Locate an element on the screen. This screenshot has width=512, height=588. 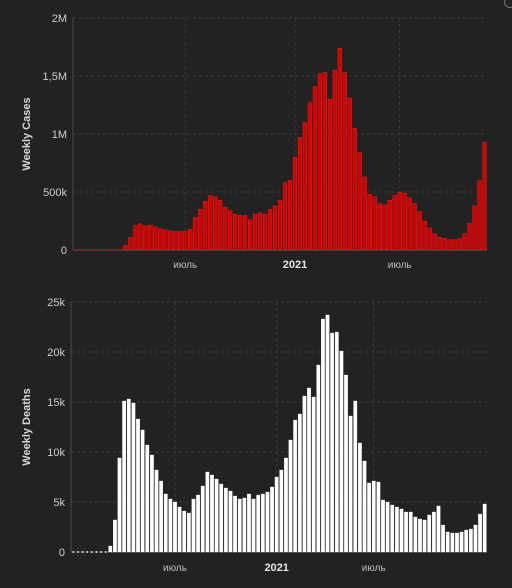
resize-handle-icon is located at coordinates (508, 4).